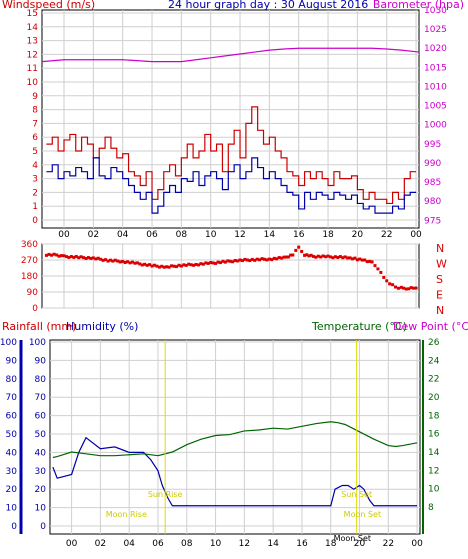  I want to click on y-tick-label: 10, so click(33, 83).